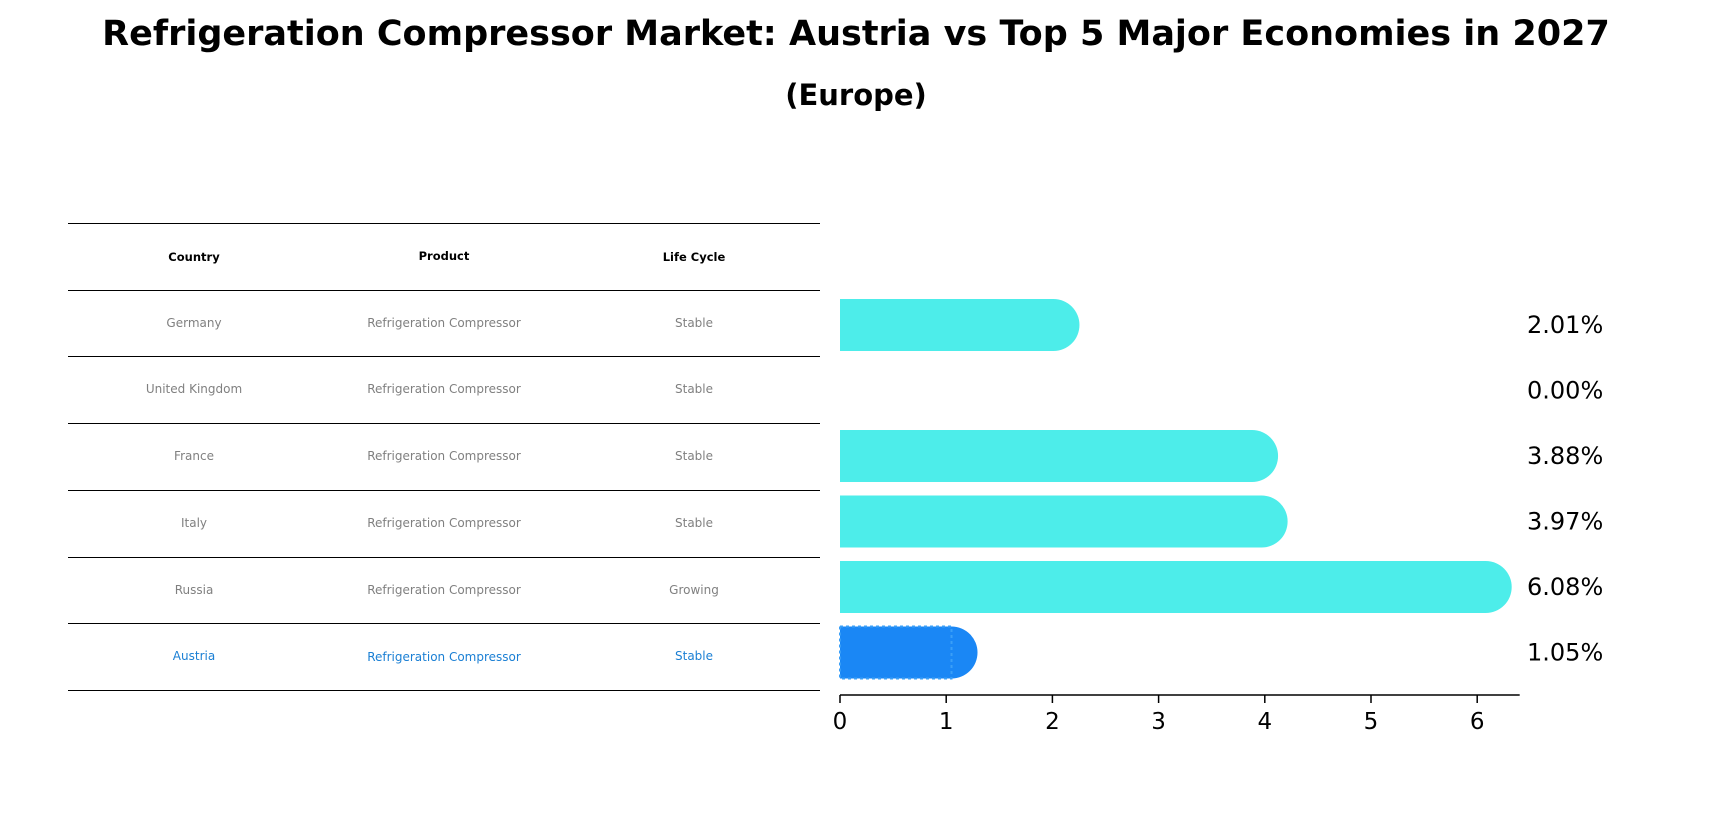 This screenshot has height=823, width=1712. What do you see at coordinates (694, 590) in the screenshot?
I see `table-cell-life-cycle: Growing` at bounding box center [694, 590].